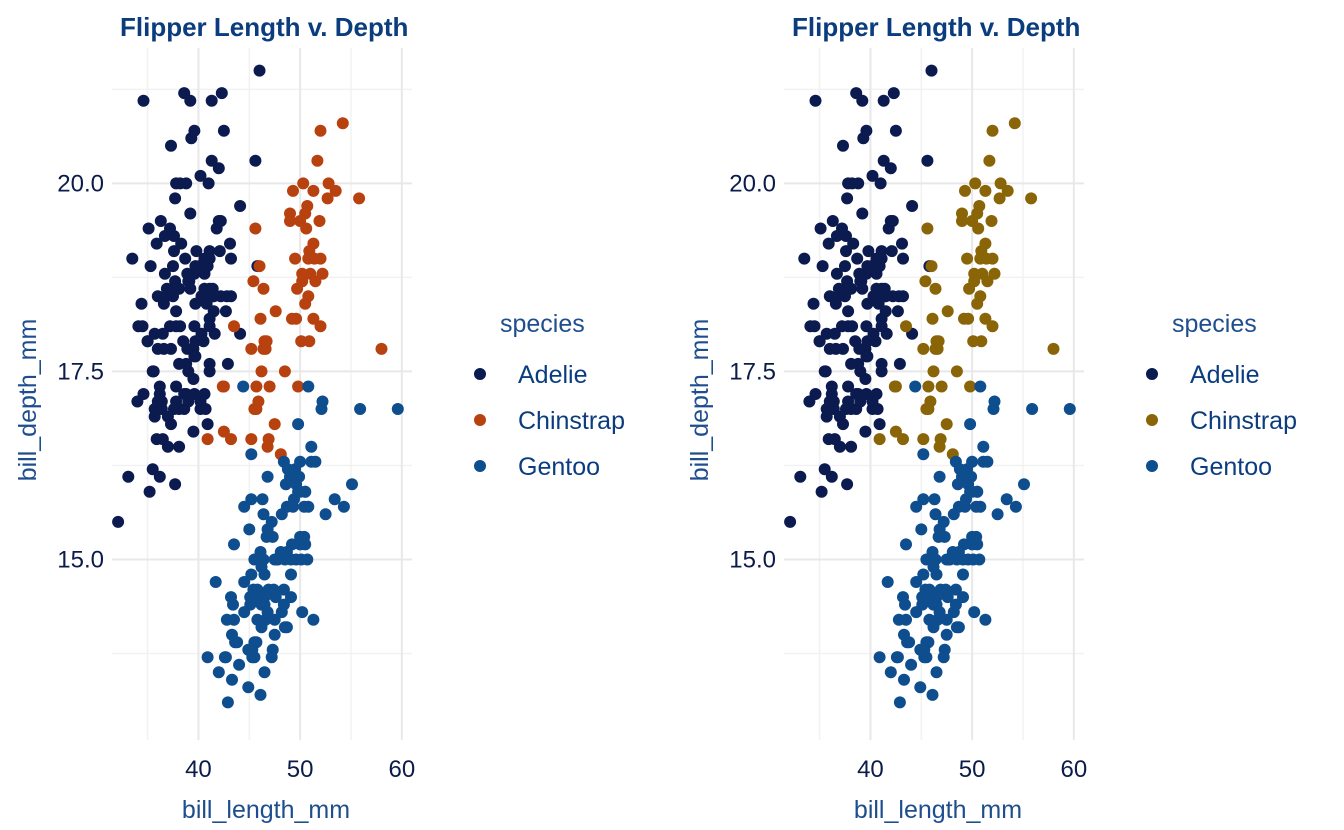 This screenshot has height=830, width=1344. What do you see at coordinates (1073, 769) in the screenshot?
I see `x-tick-label: 60` at bounding box center [1073, 769].